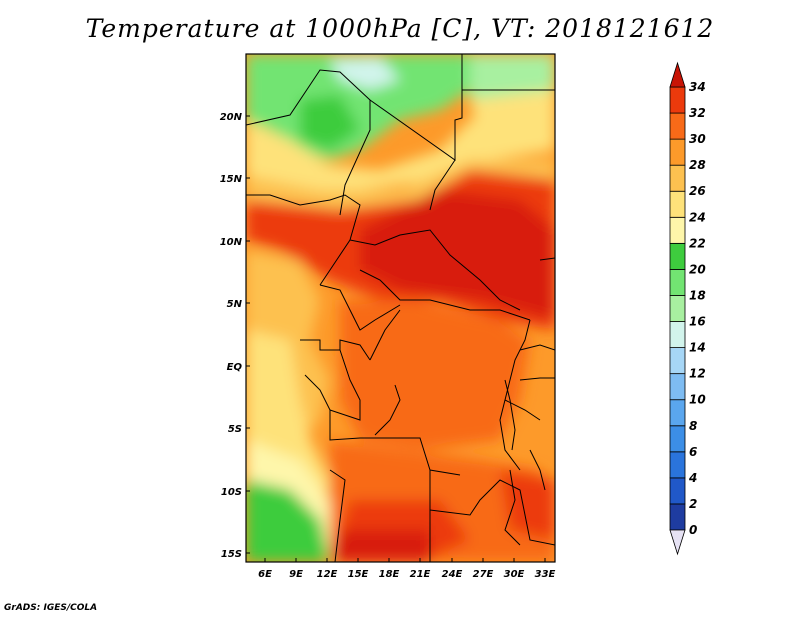 Image resolution: width=800 pixels, height=618 pixels. I want to click on lon-tick: 9E, so click(296, 569).